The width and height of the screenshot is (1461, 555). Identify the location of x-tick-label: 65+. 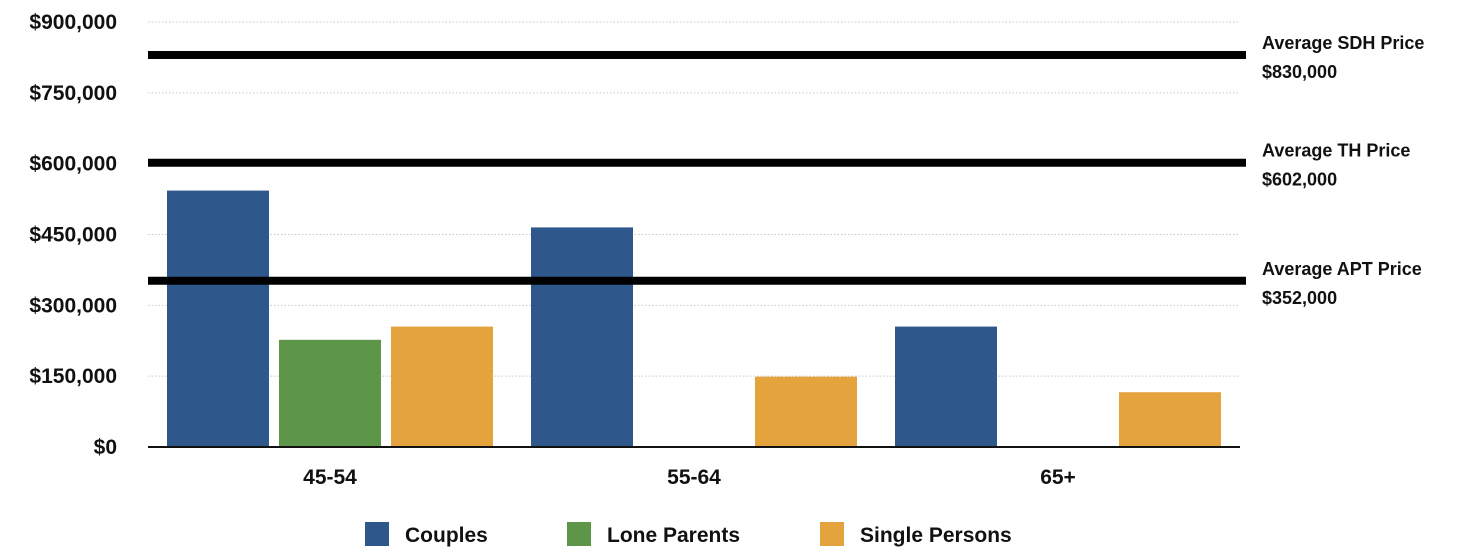
(1058, 477).